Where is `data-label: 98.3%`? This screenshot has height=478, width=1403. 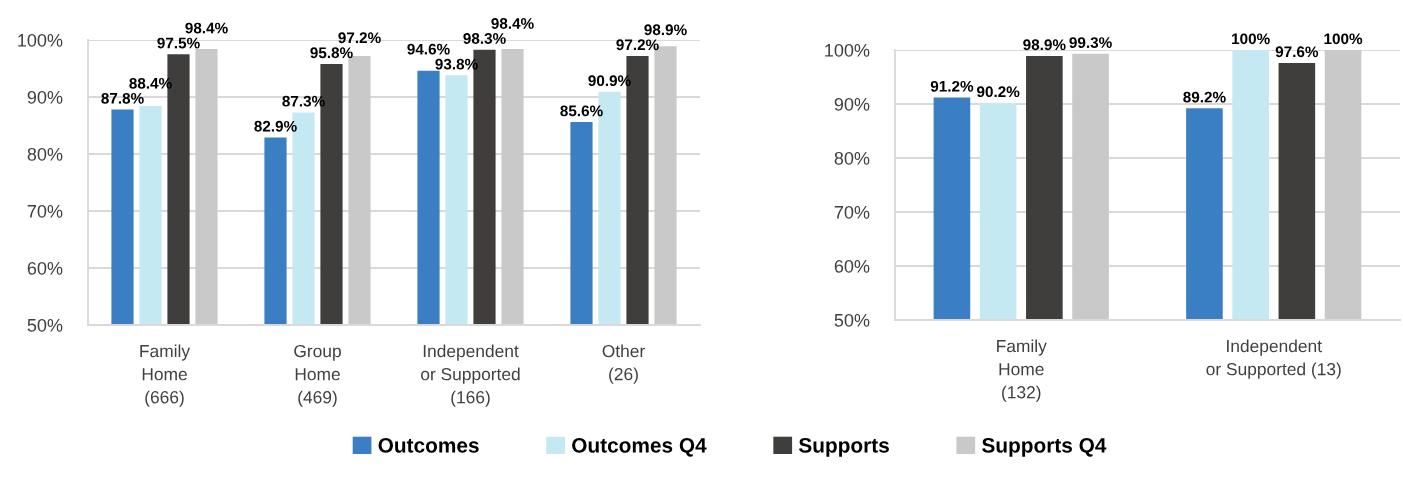 data-label: 98.3% is located at coordinates (484, 38).